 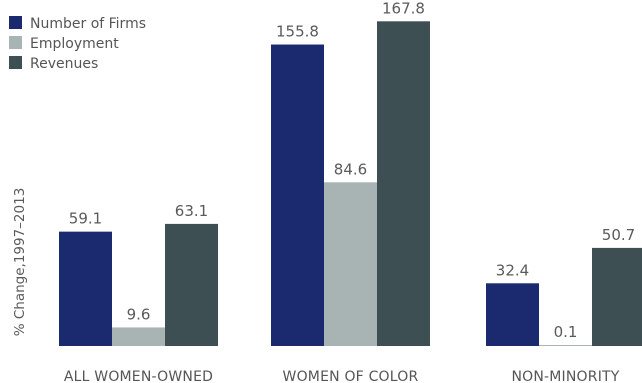 I want to click on value-label-non-minority-number-of-firms: 32.4, so click(x=512, y=270).